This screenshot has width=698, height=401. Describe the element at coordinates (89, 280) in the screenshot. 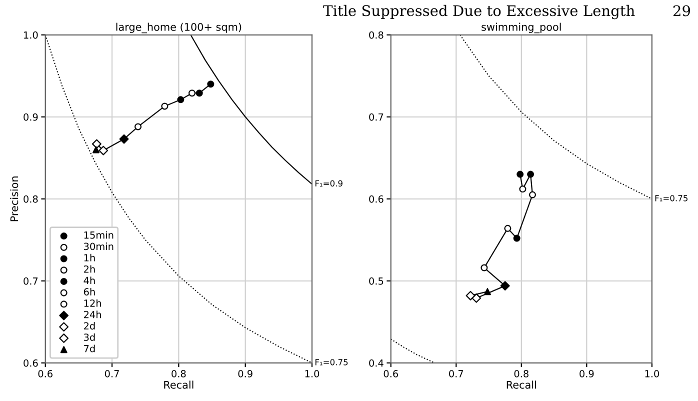

I see `legend-label: 4h` at that location.